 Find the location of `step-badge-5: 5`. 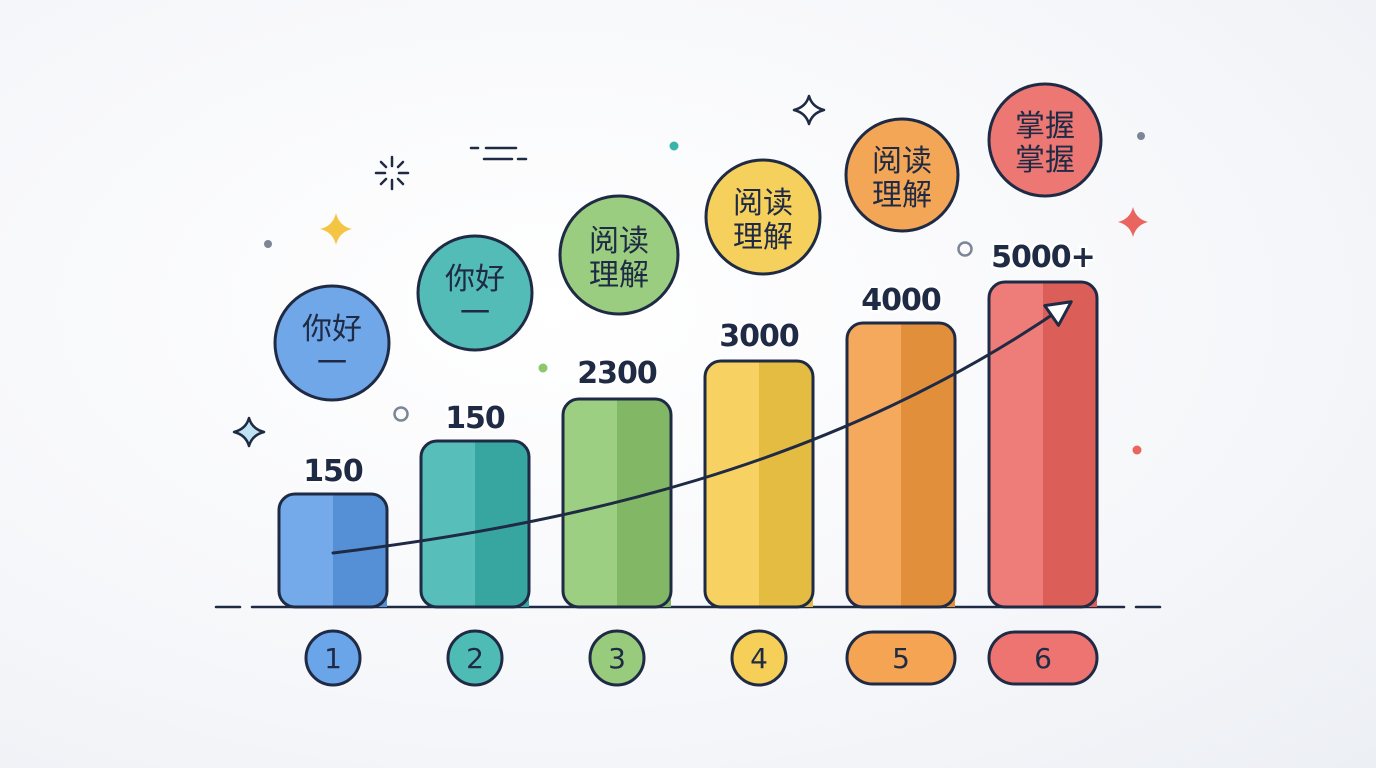

step-badge-5: 5 is located at coordinates (901, 658).